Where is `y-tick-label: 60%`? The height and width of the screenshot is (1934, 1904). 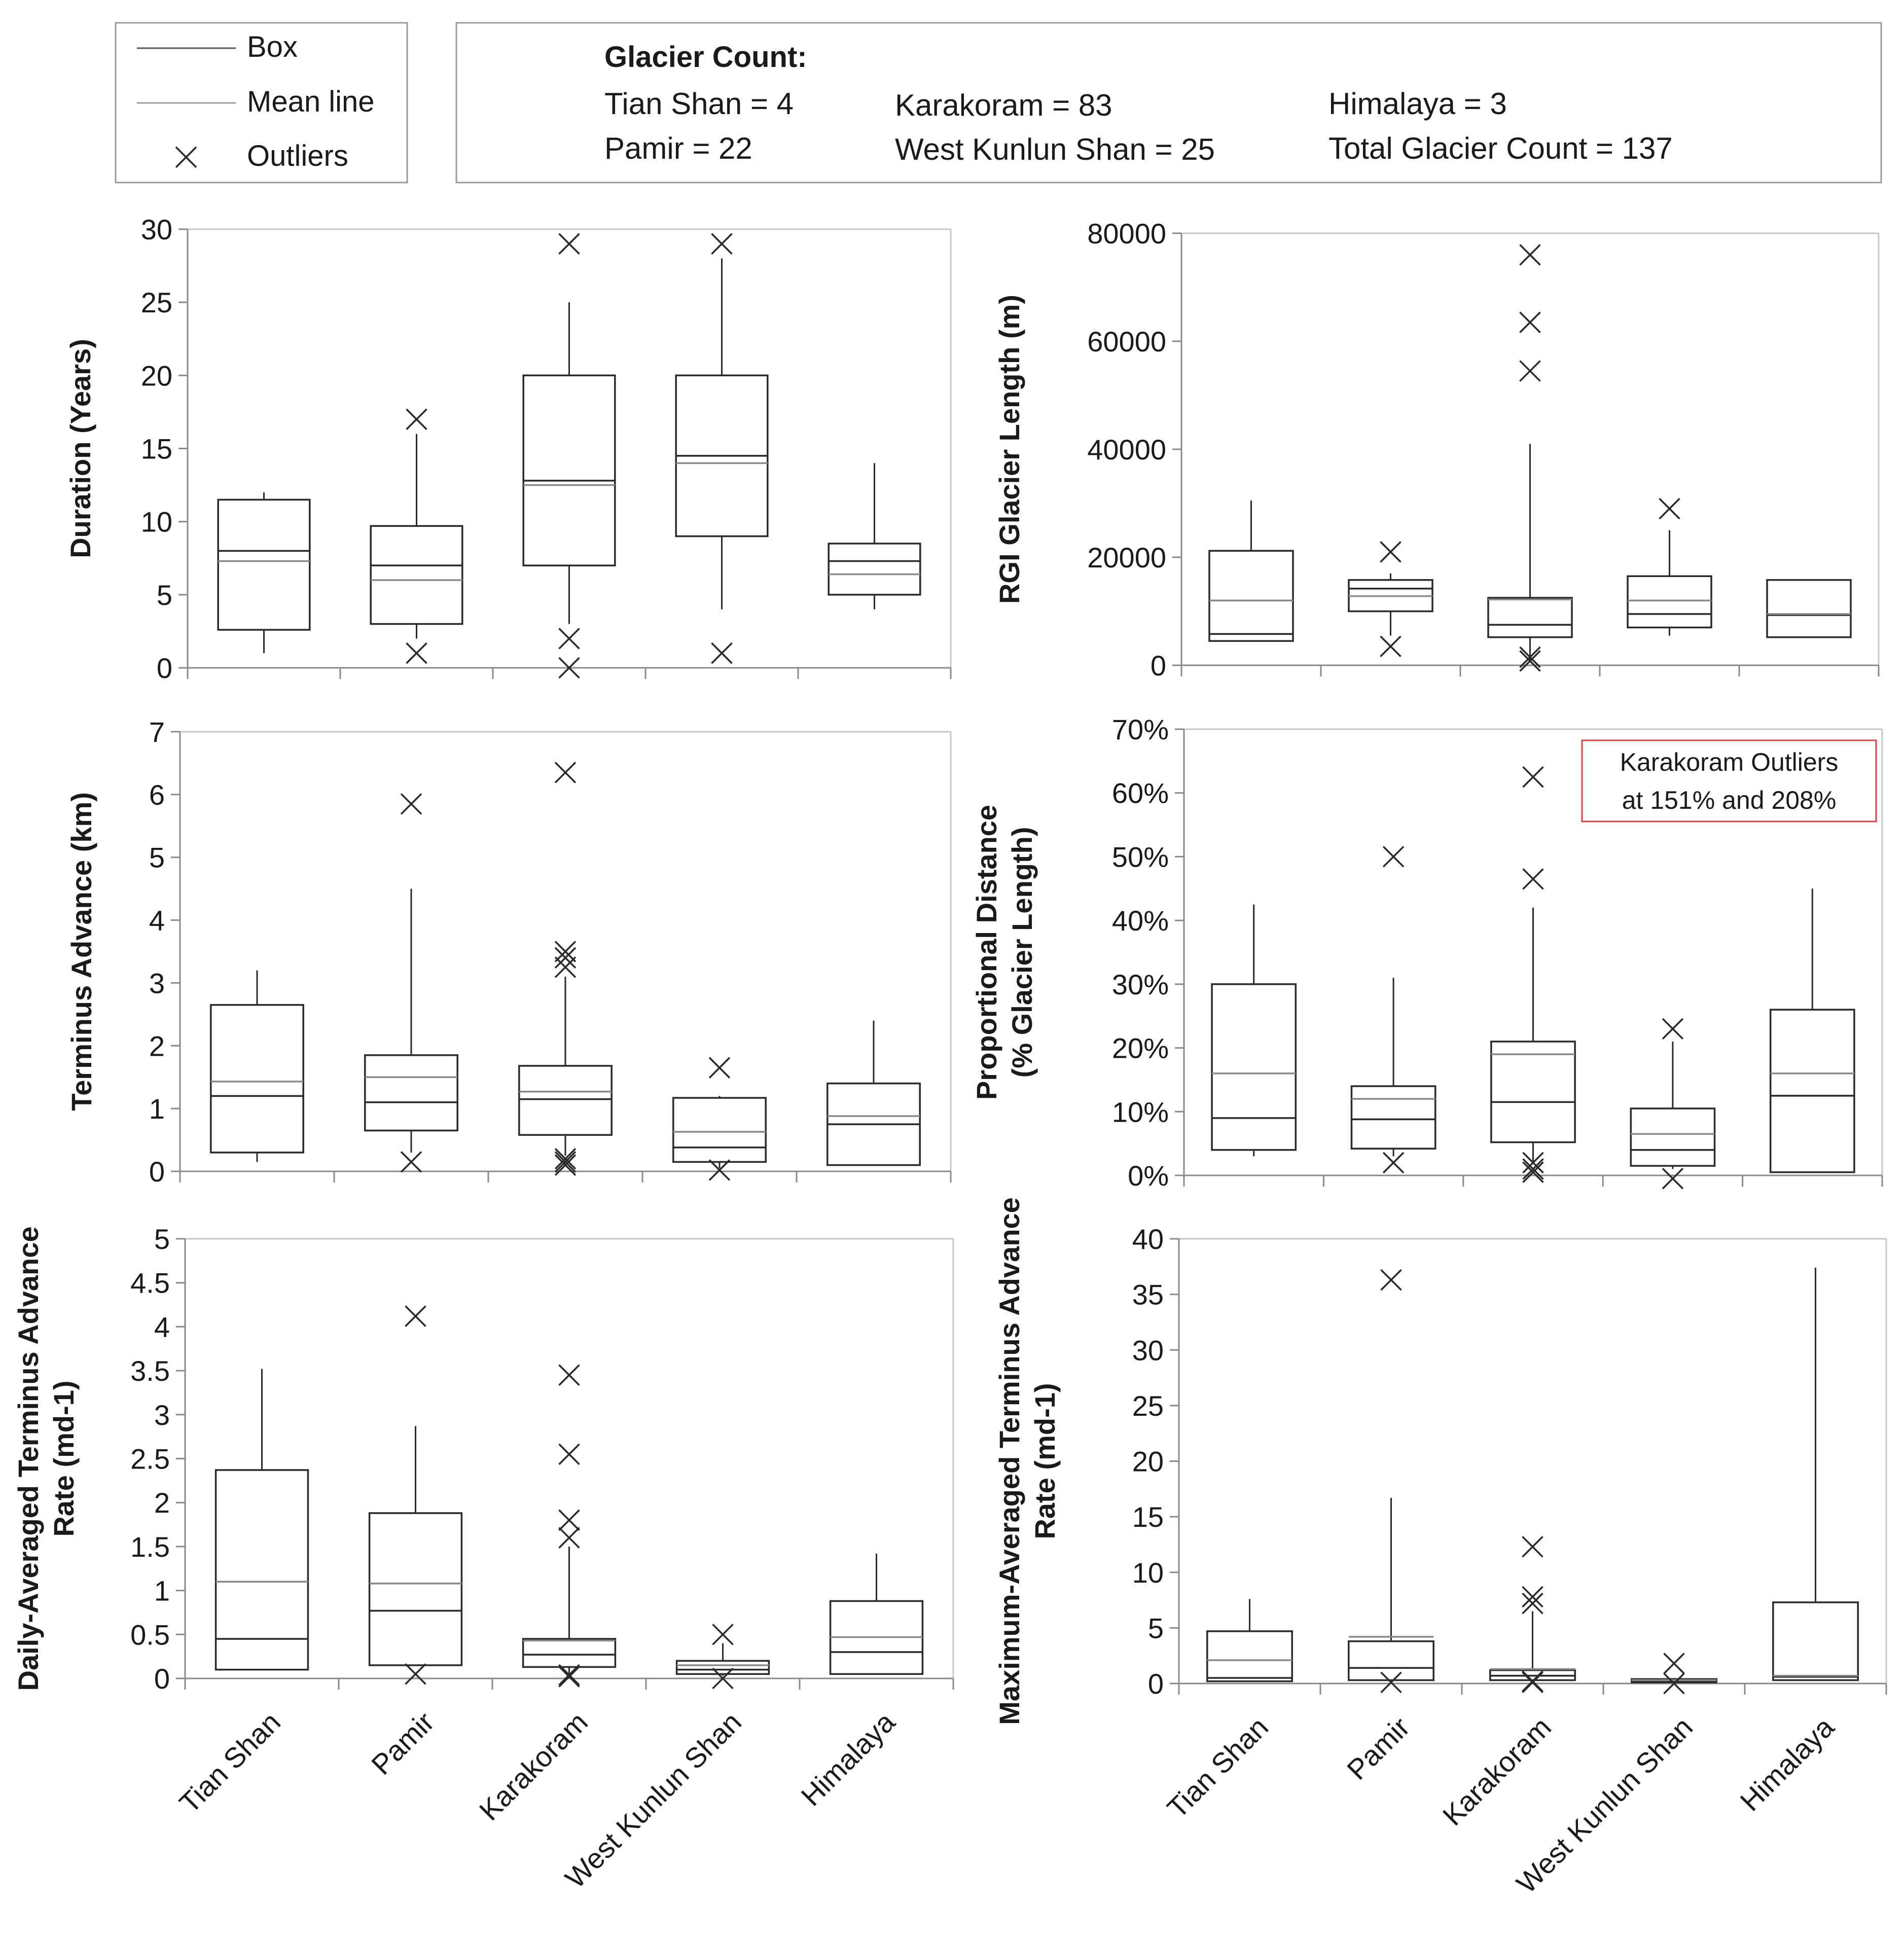 y-tick-label: 60% is located at coordinates (1140, 793).